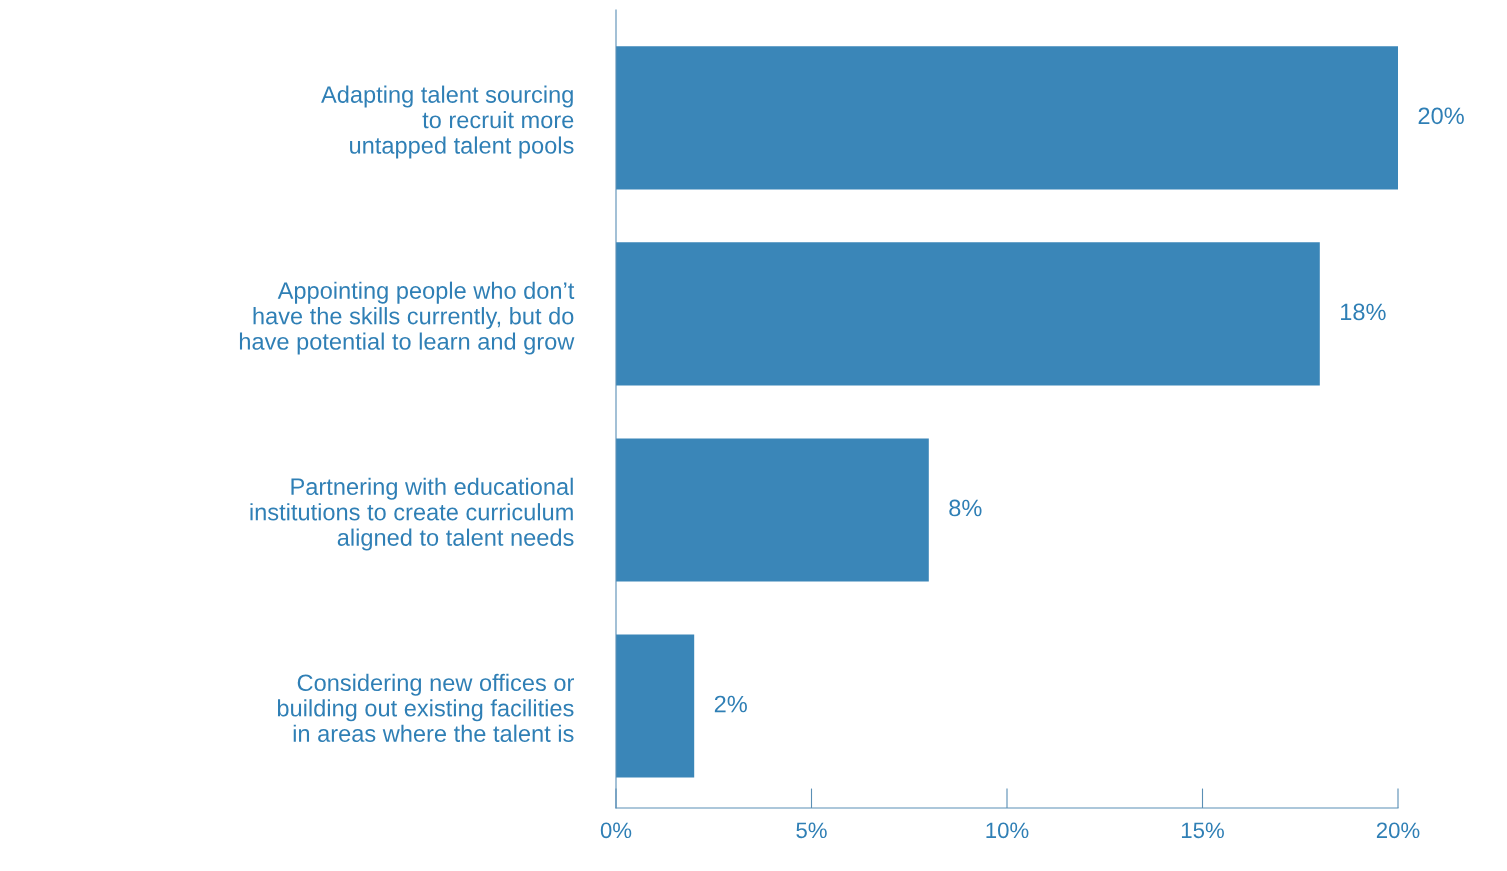  Describe the element at coordinates (447, 122) in the screenshot. I see `y-tick-label: Adapting talent sourcing to recruit more untapped talent pools` at that location.